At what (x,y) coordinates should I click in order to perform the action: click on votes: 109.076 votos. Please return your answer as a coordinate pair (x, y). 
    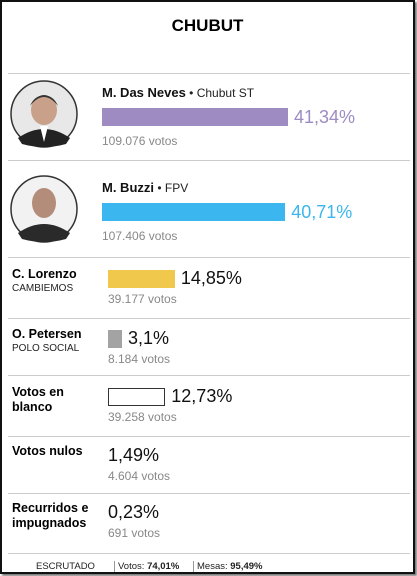
    Looking at the image, I should click on (140, 141).